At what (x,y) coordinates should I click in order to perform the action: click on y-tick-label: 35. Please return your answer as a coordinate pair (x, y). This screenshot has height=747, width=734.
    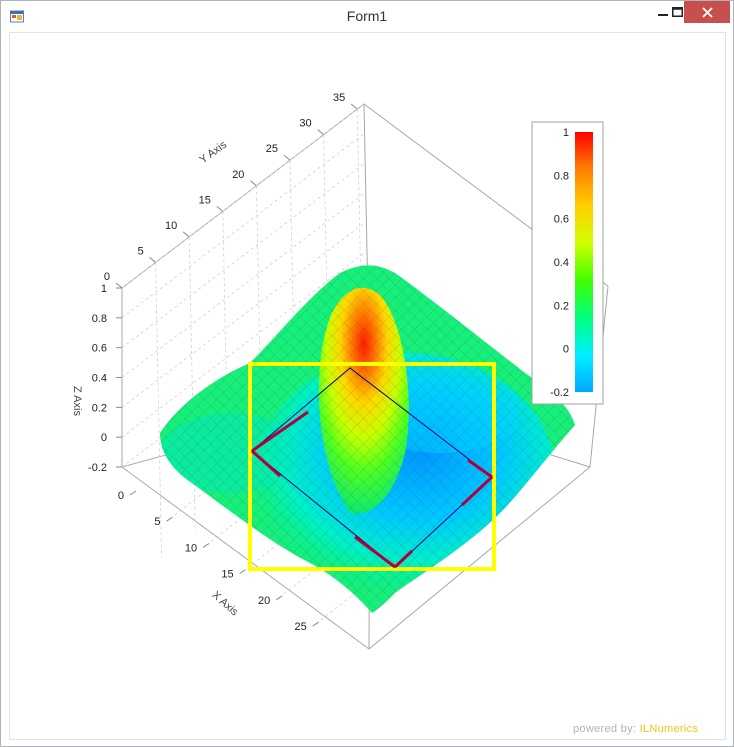
    Looking at the image, I should click on (339, 98).